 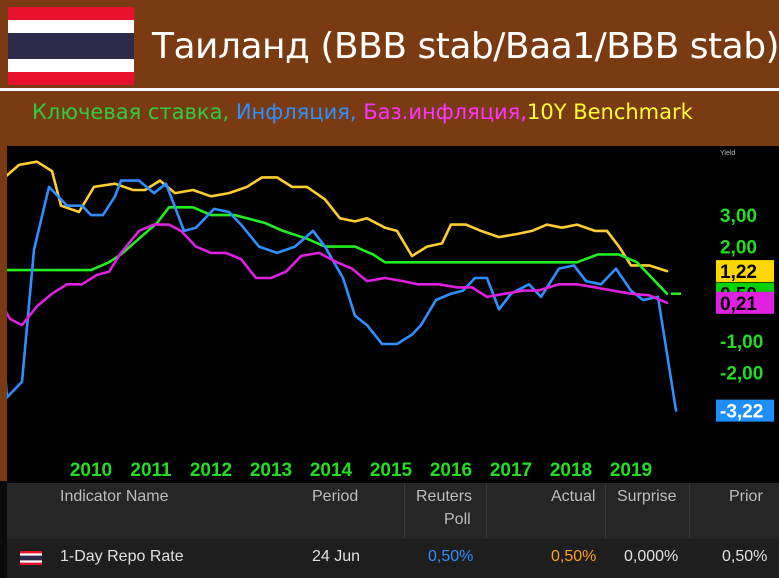 What do you see at coordinates (134, 112) in the screenshot?
I see `legend-policy-rate: Ключевая ставка,` at bounding box center [134, 112].